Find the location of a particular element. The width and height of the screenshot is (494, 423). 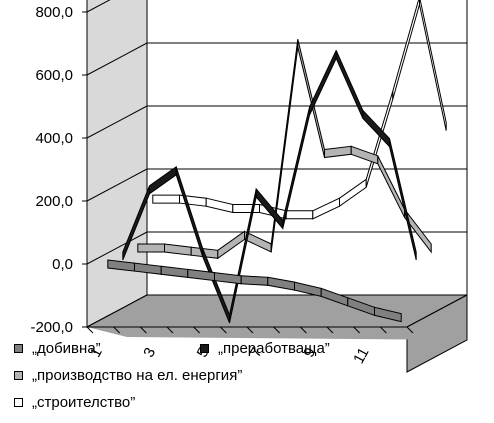

chart-floor is located at coordinates (277, 333).